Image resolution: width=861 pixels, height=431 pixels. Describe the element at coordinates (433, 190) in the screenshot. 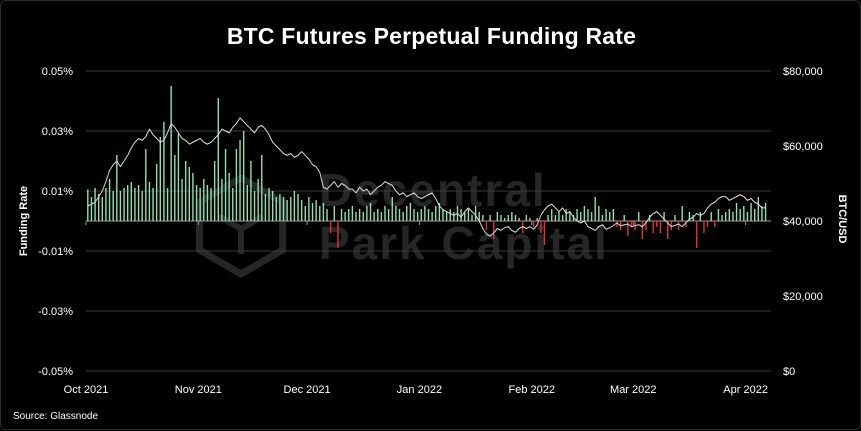

I see `watermark-line-1: Decentral` at that location.